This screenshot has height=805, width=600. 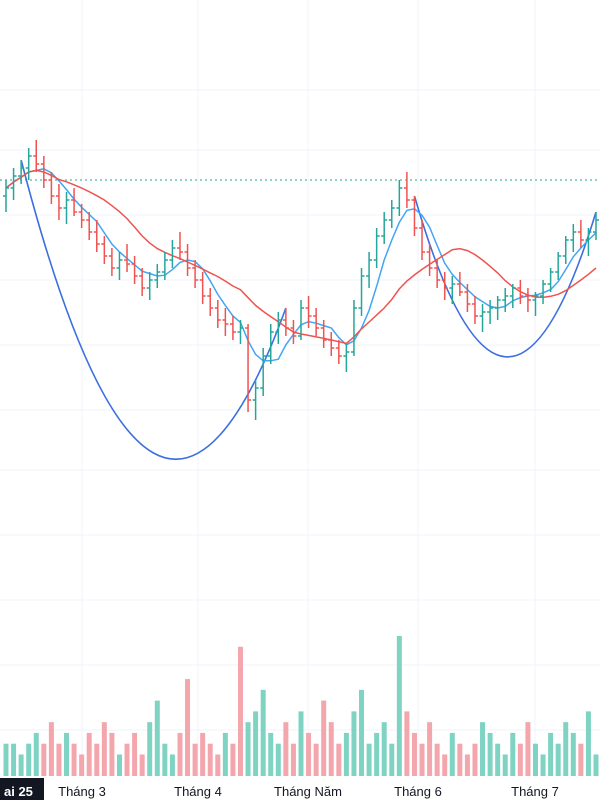 I want to click on x-axis-tick-label: Tháng 7, so click(x=535, y=791).